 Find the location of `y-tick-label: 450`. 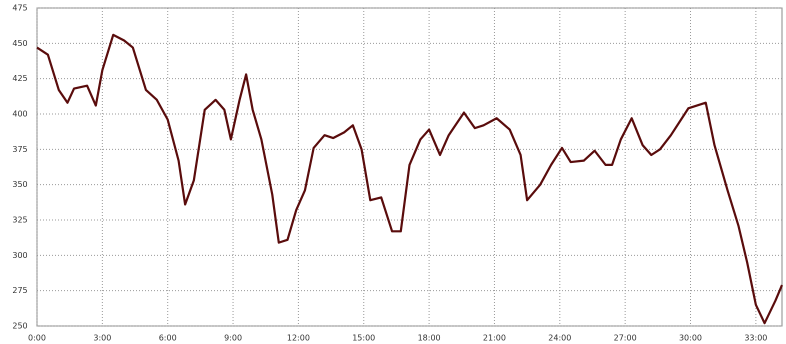

y-tick-label: 450 is located at coordinates (19, 43).